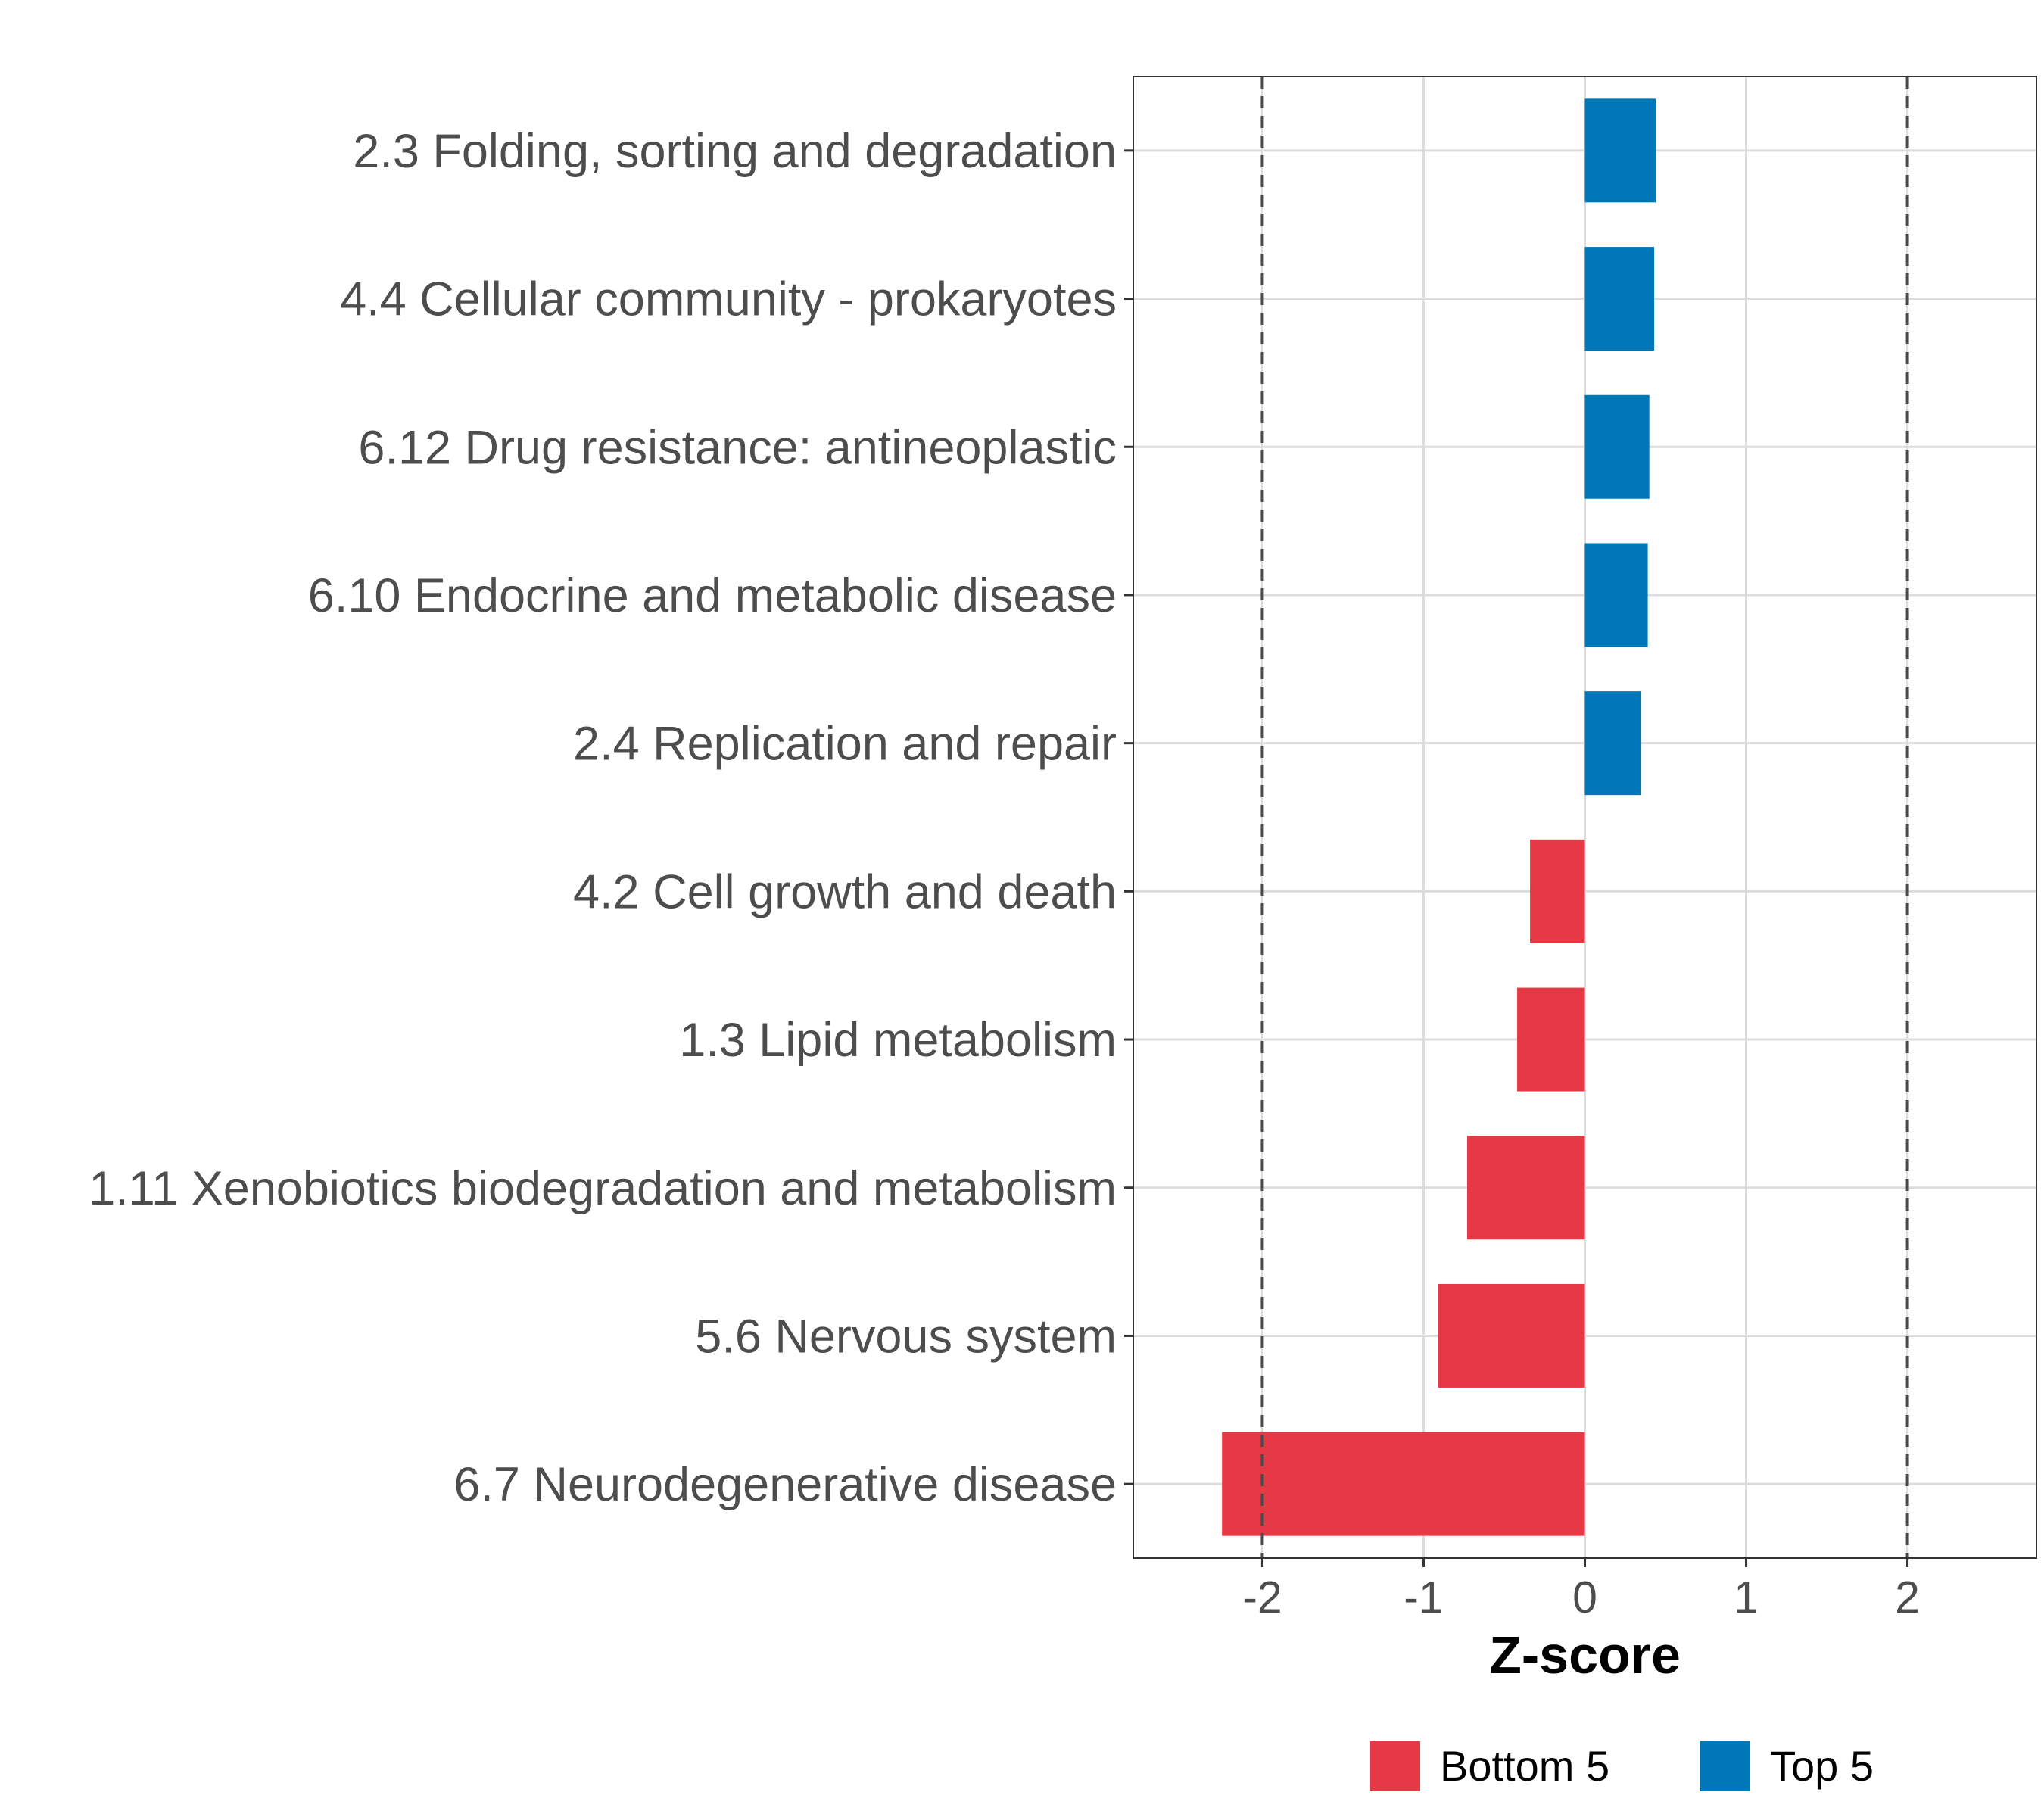  What do you see at coordinates (1622, 1766) in the screenshot?
I see `legend: Bottom 5 Top 5` at bounding box center [1622, 1766].